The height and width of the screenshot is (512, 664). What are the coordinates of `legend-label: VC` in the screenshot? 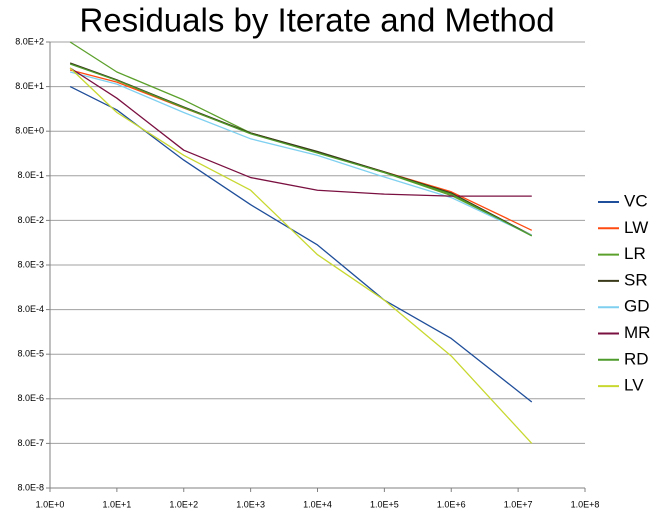 It's located at (636, 200).